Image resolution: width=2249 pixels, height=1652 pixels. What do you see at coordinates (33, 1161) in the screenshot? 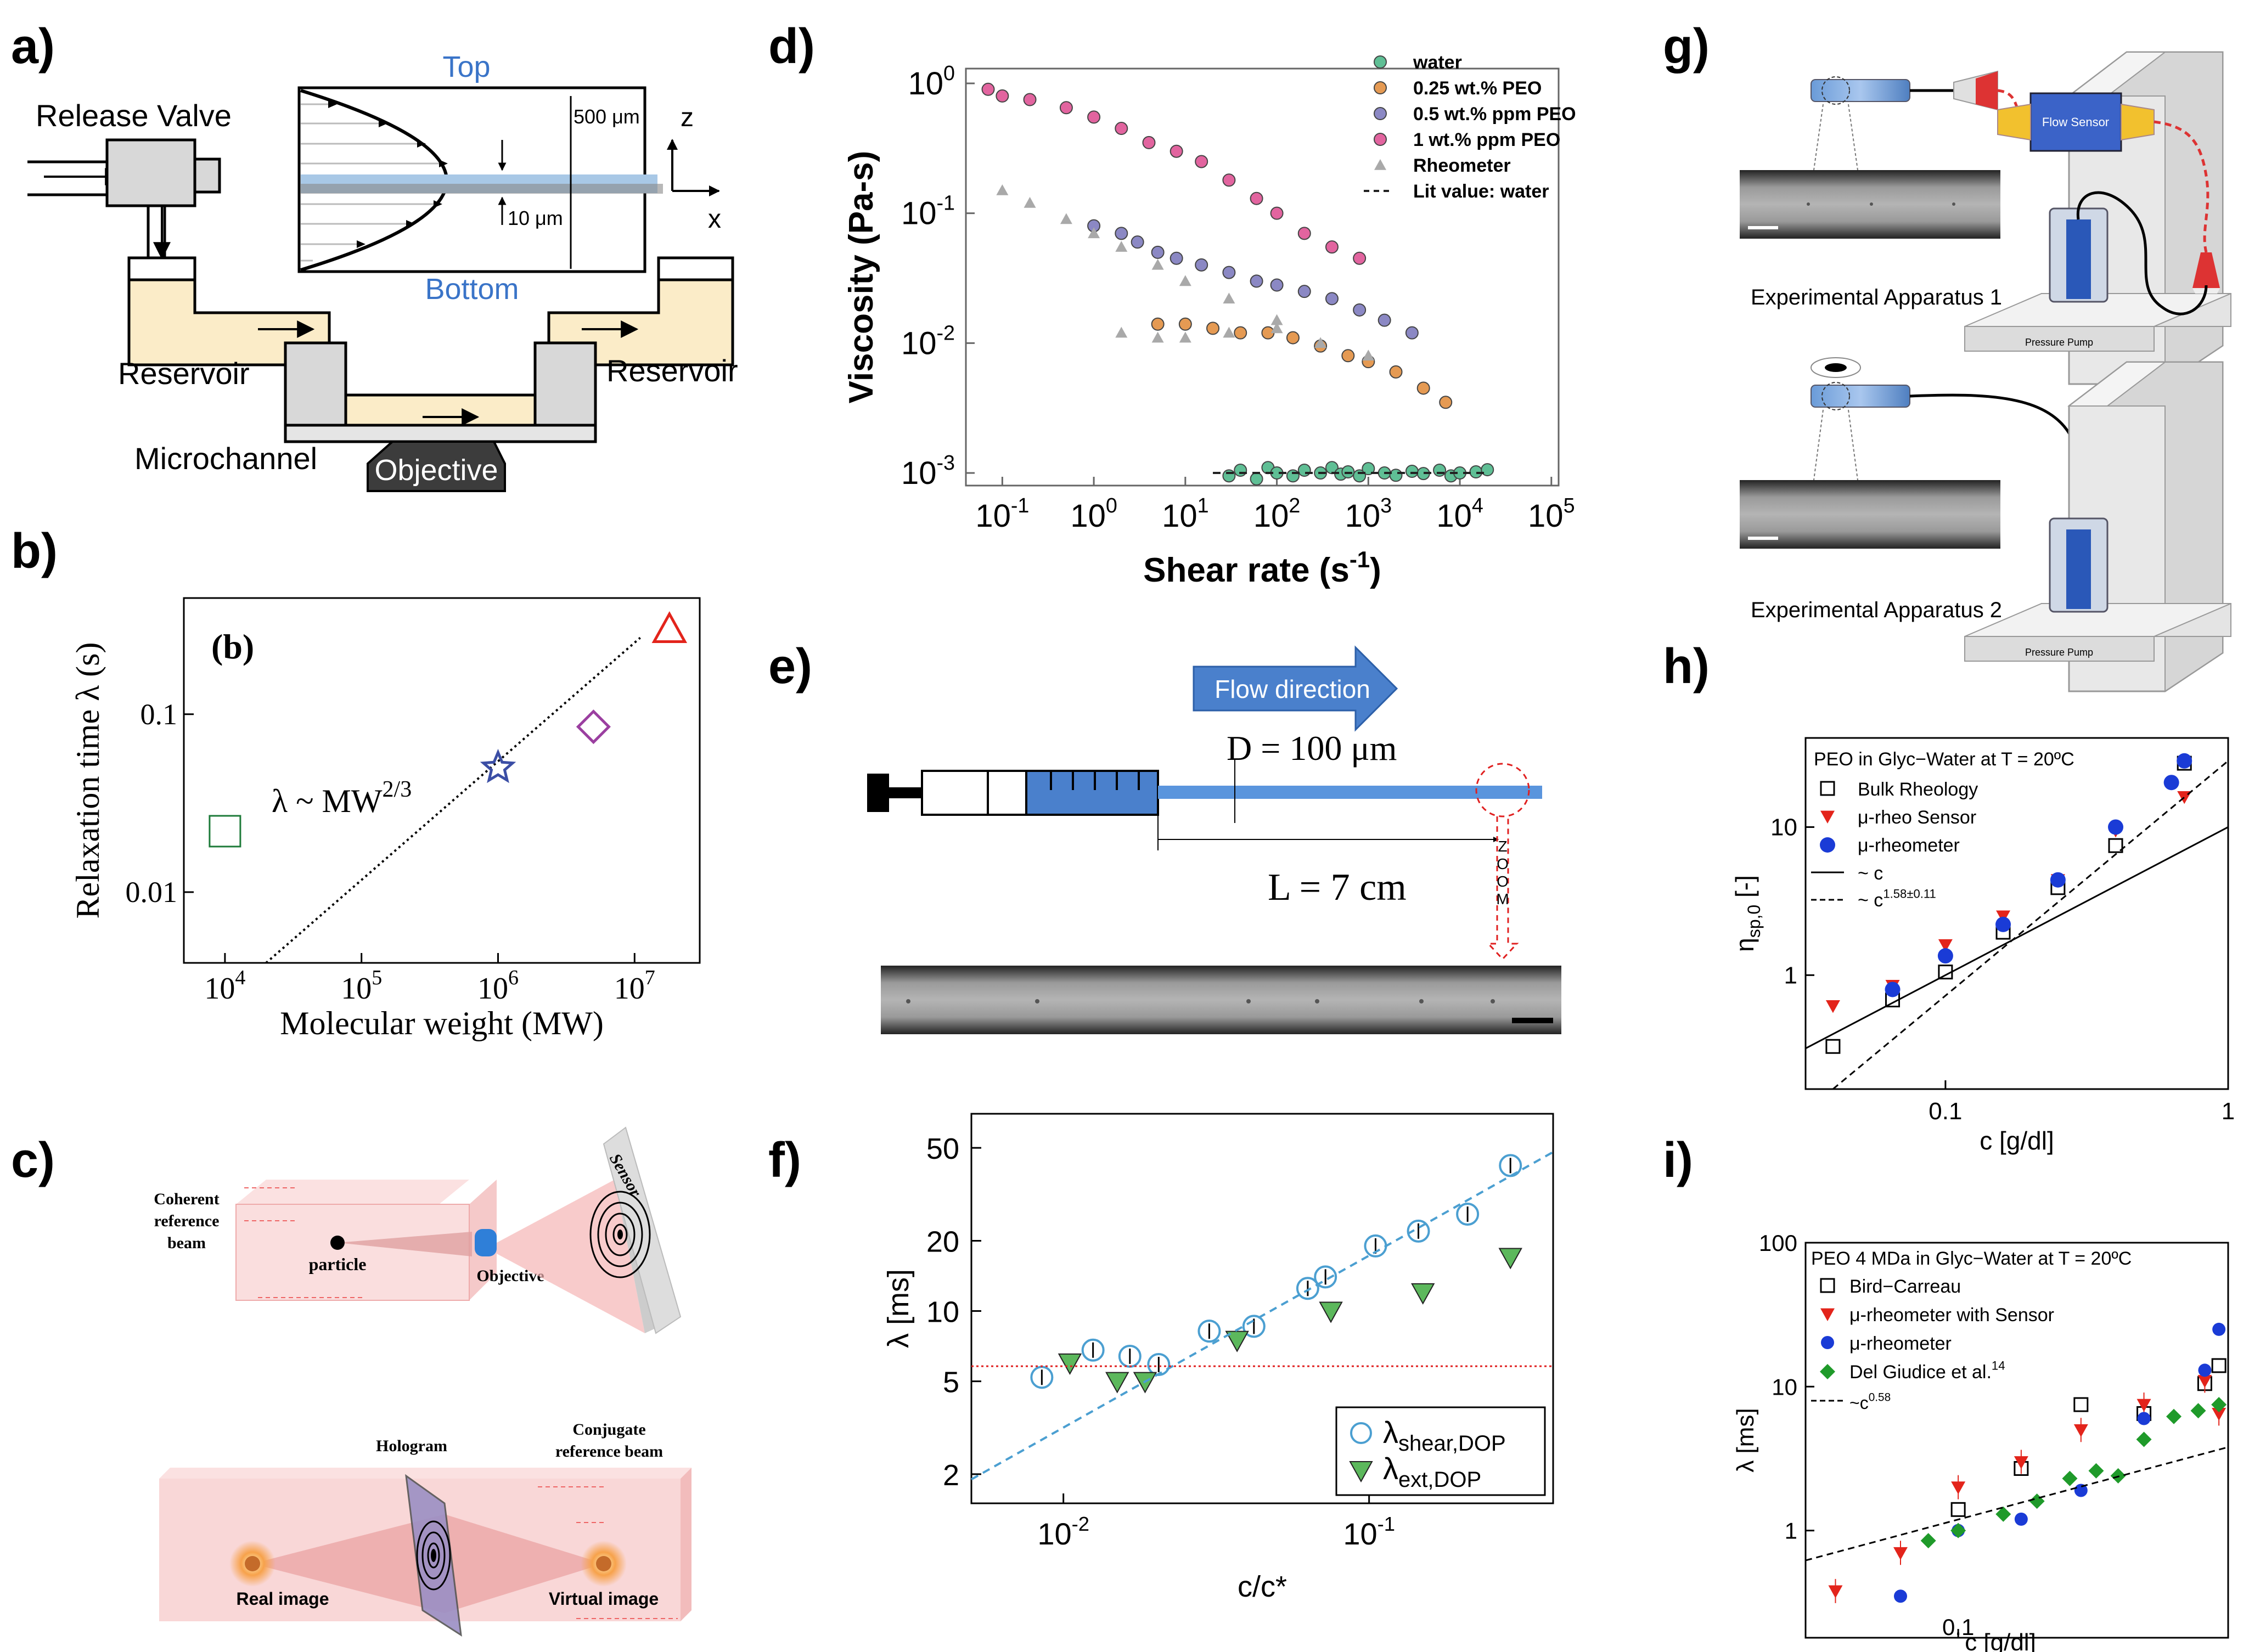
I see `panel-label-c: c)` at bounding box center [33, 1161].